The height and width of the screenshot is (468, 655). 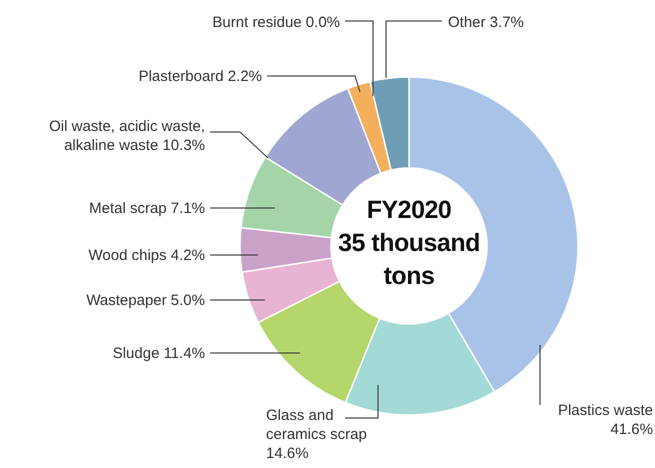 What do you see at coordinates (486, 22) in the screenshot?
I see `slice-label: Other 3.7%` at bounding box center [486, 22].